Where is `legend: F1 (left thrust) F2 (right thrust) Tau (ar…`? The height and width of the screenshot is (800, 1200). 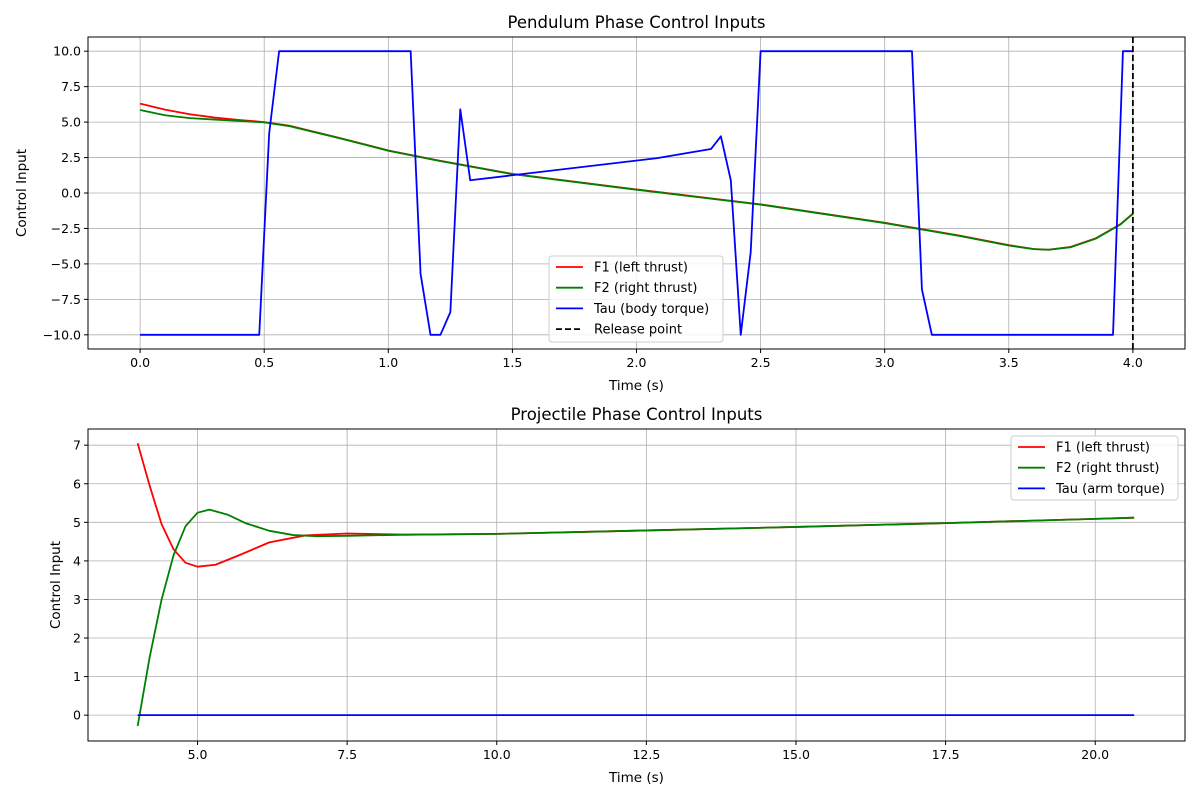 legend: F1 (left thrust) F2 (right thrust) Tau (ar… is located at coordinates (1094, 468).